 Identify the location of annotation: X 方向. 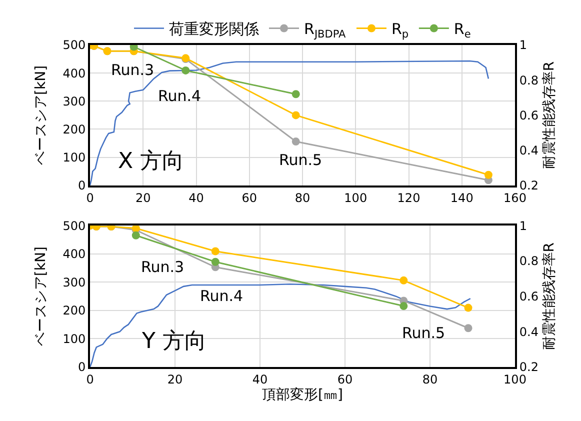
(151, 161).